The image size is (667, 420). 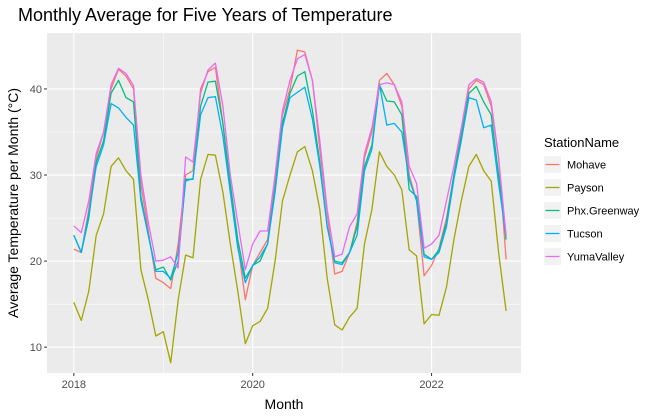 What do you see at coordinates (596, 258) in the screenshot?
I see `legend-label: YumaValley` at bounding box center [596, 258].